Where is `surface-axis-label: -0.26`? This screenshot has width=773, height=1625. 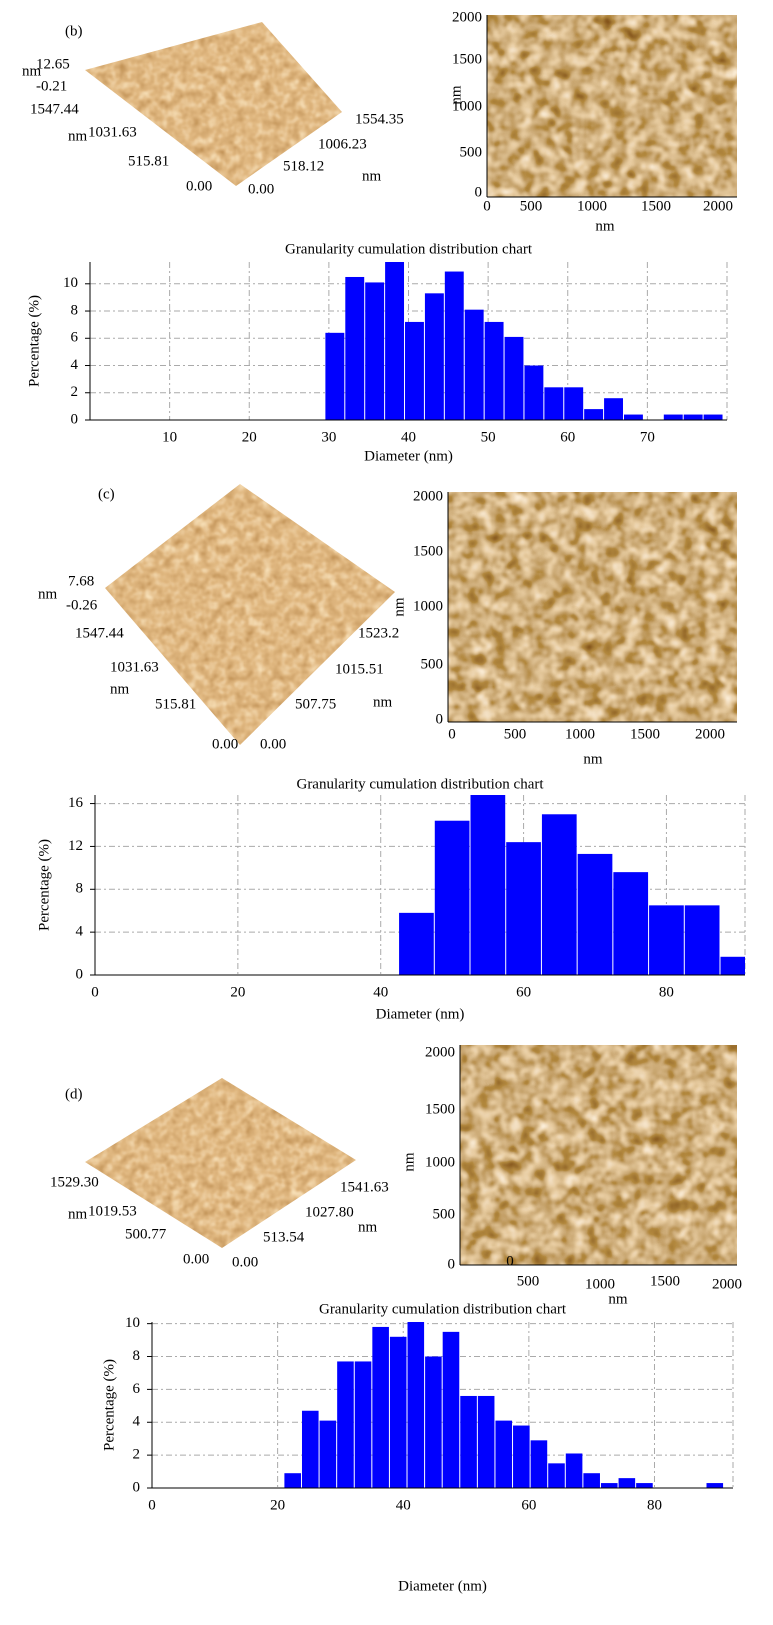
surface-axis-label: -0.26 is located at coordinates (82, 605).